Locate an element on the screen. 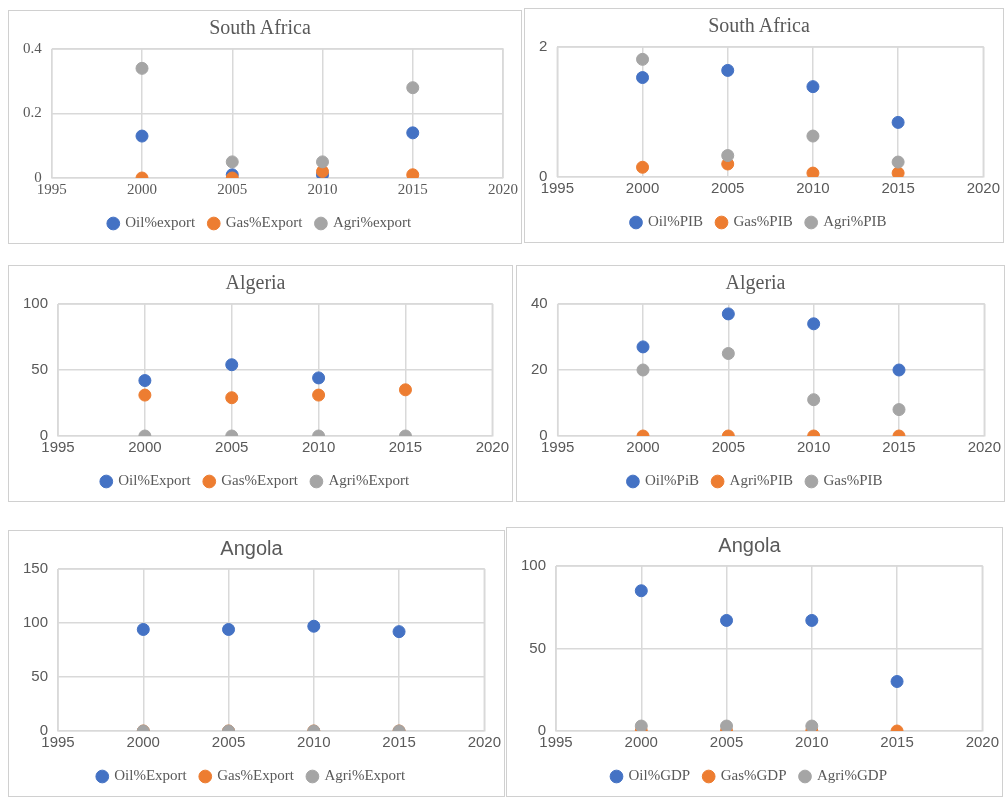 The image size is (1007, 797). legend-label: Oil%PiB is located at coordinates (672, 480).